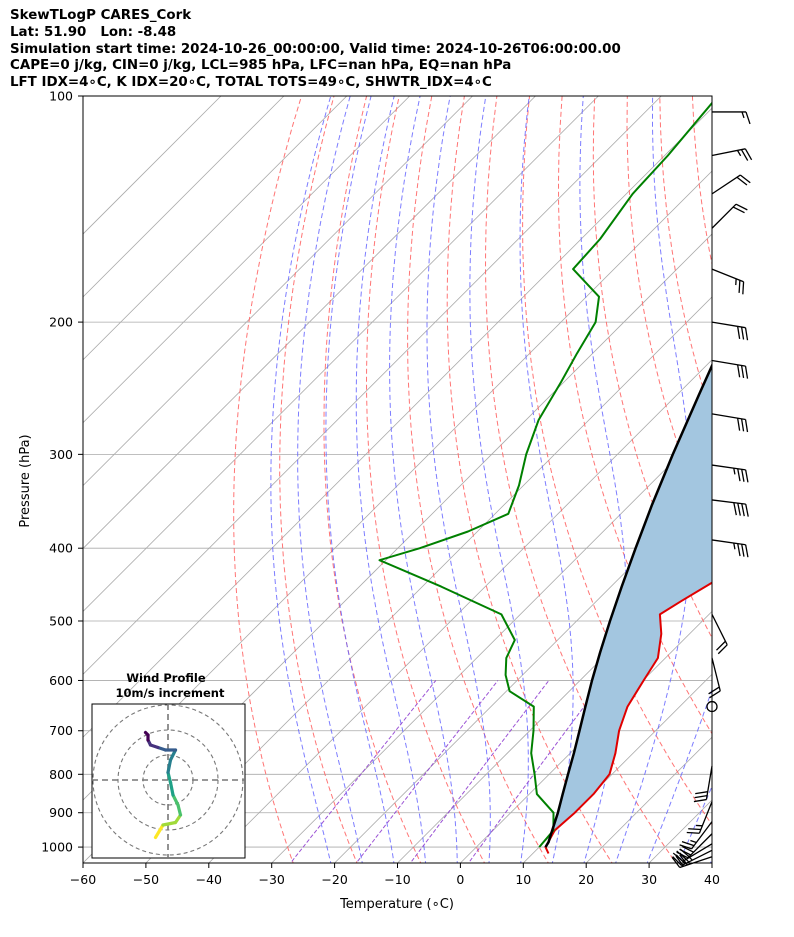 This screenshot has height=937, width=794. What do you see at coordinates (101, 15) in the screenshot?
I see `chart-title: SkewTLogP CARES_Cork` at bounding box center [101, 15].